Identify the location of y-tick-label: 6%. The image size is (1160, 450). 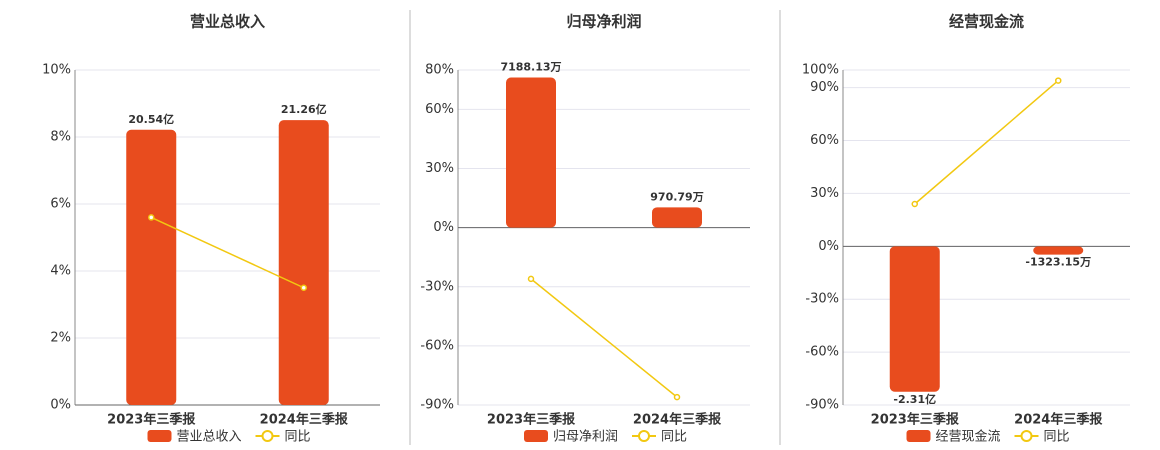
(60, 204).